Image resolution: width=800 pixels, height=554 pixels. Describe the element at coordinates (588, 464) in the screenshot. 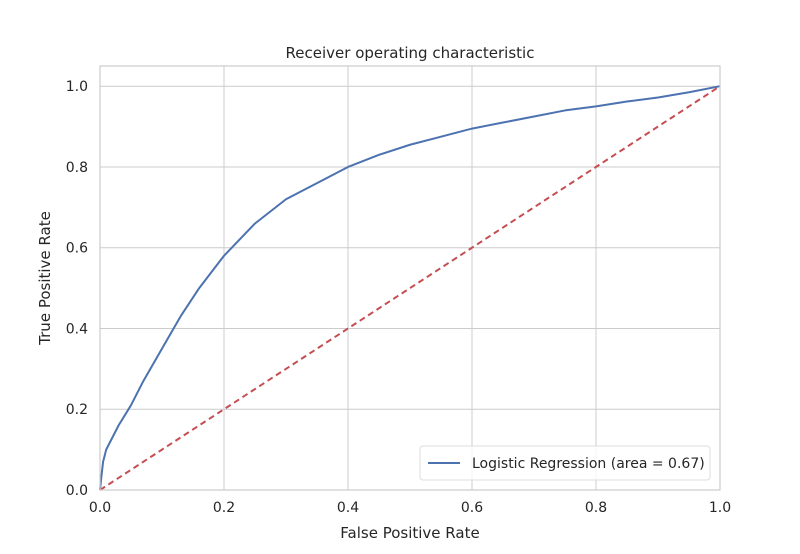

I see `legend-label: Logistic Regression (area = 0.67)` at that location.